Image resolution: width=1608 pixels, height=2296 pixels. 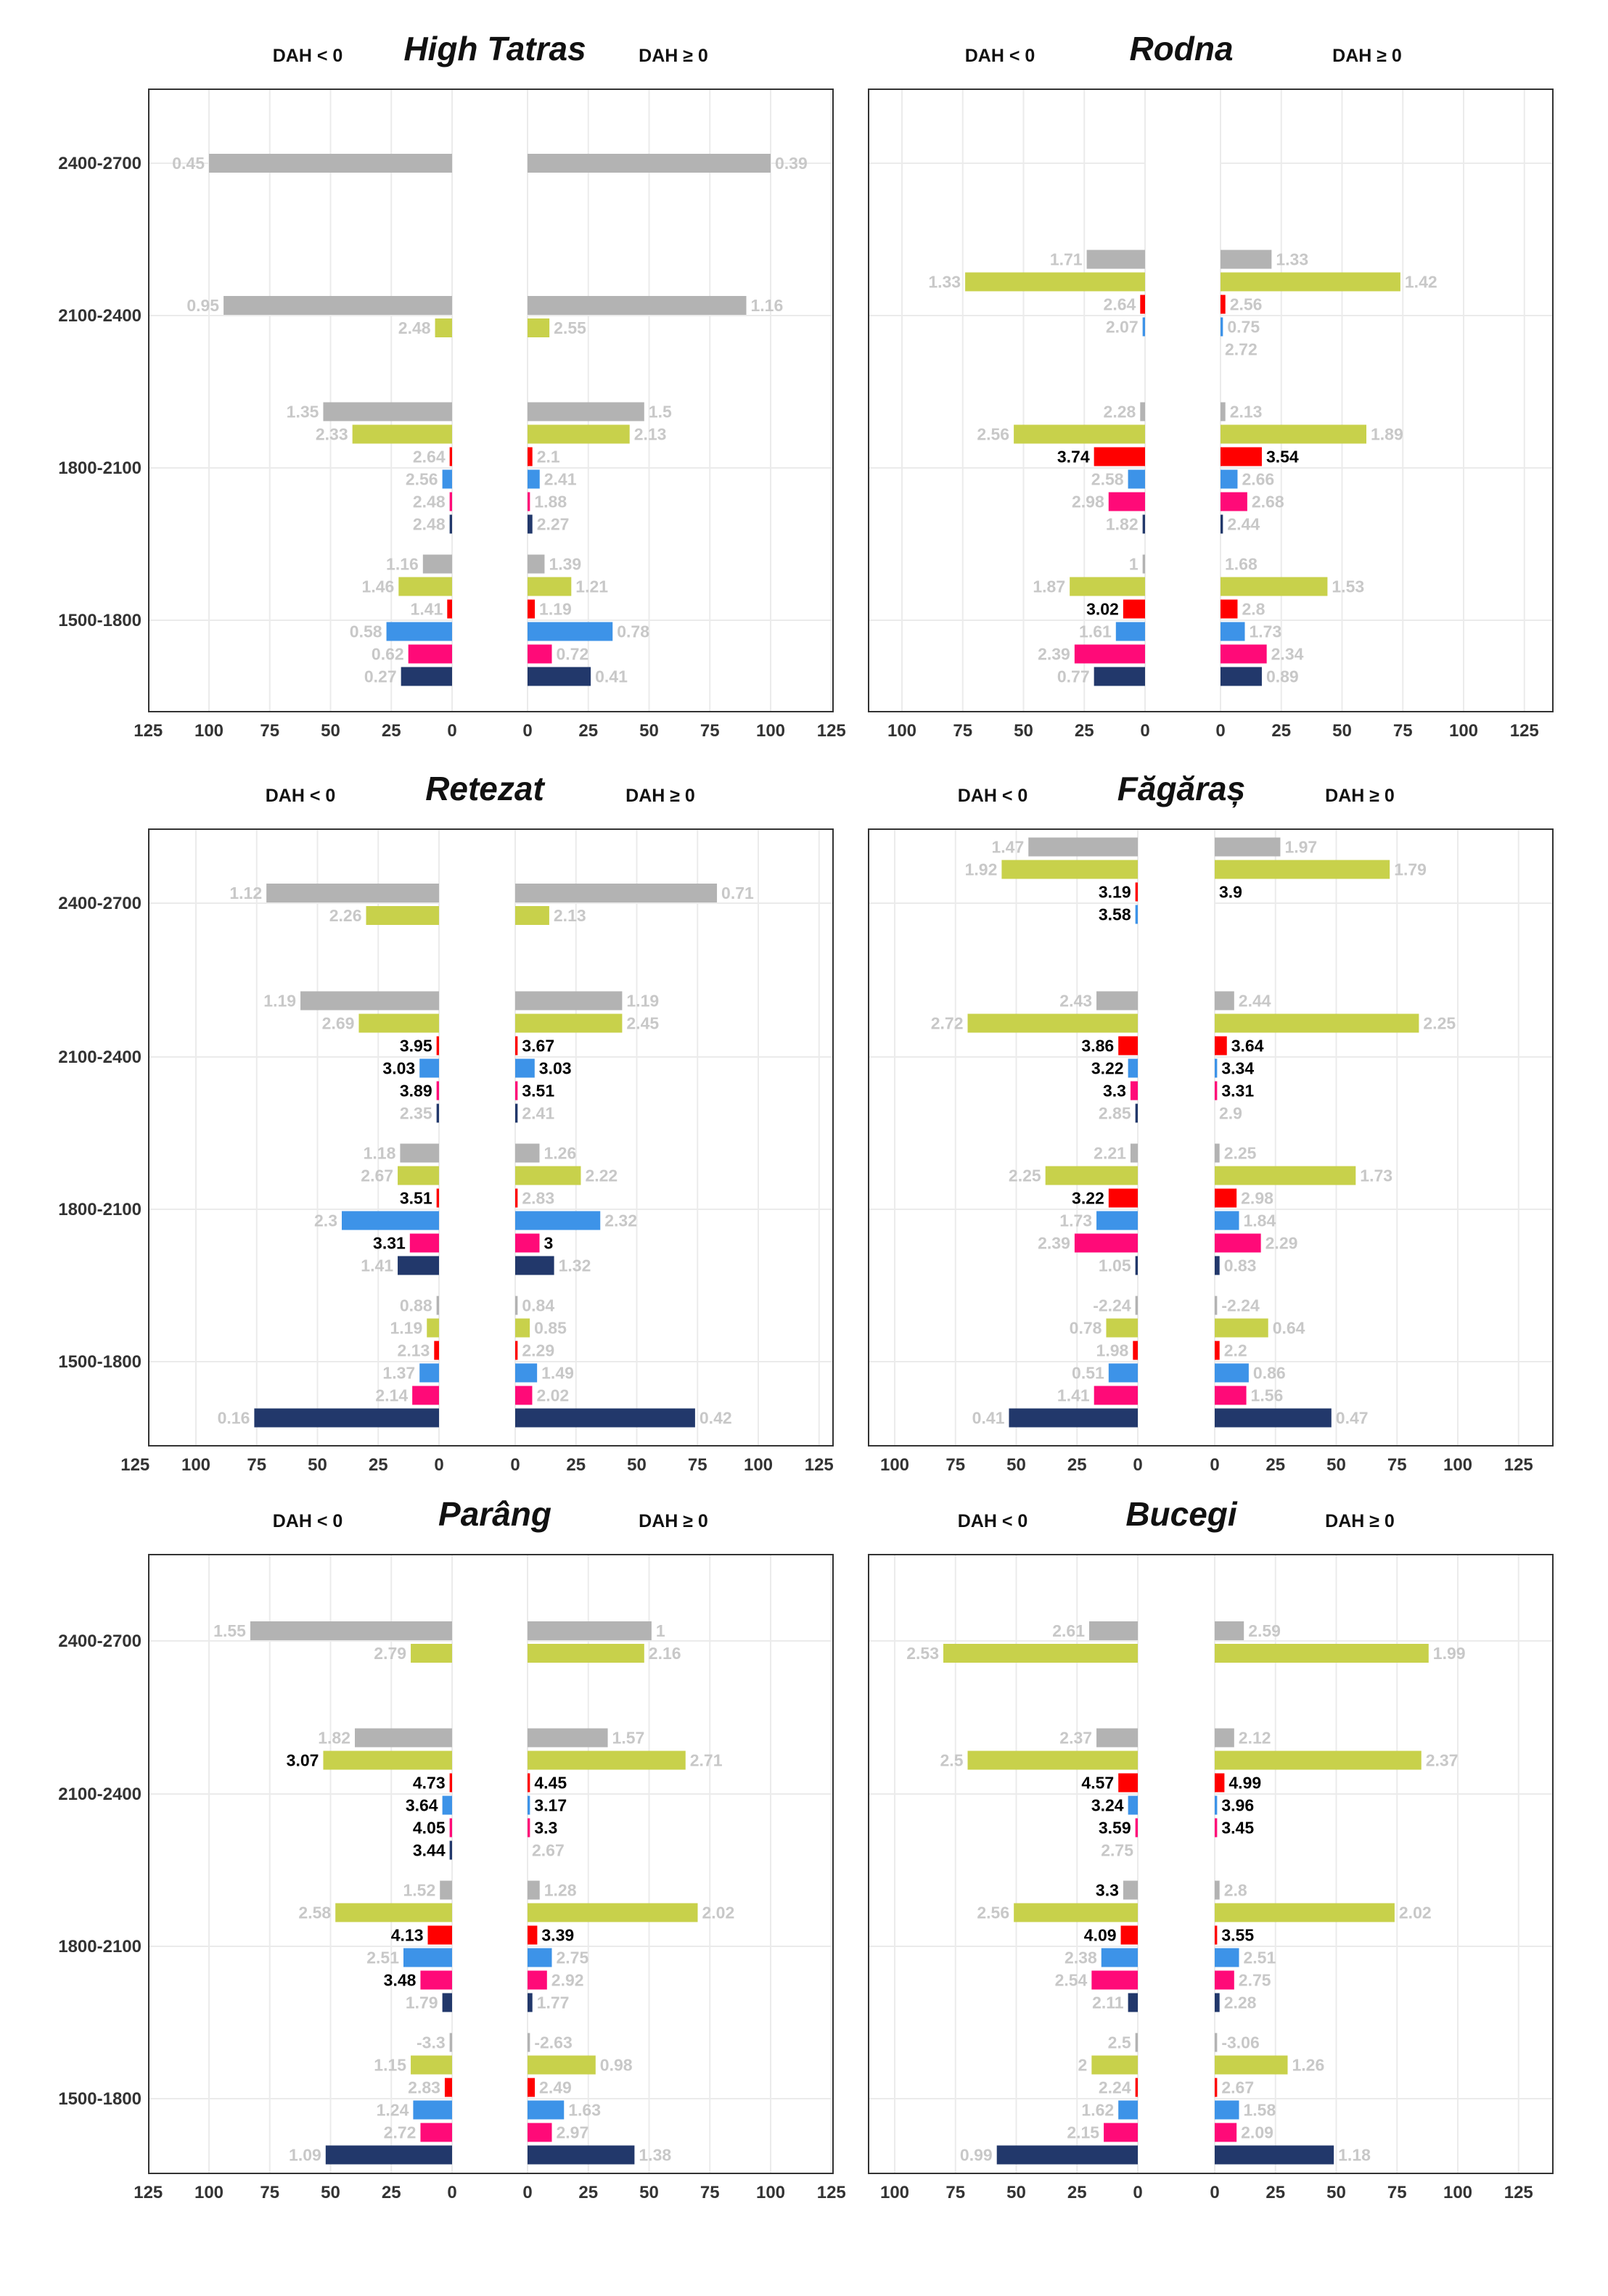 I want to click on data-label-right: 2.72, so click(x=1241, y=349).